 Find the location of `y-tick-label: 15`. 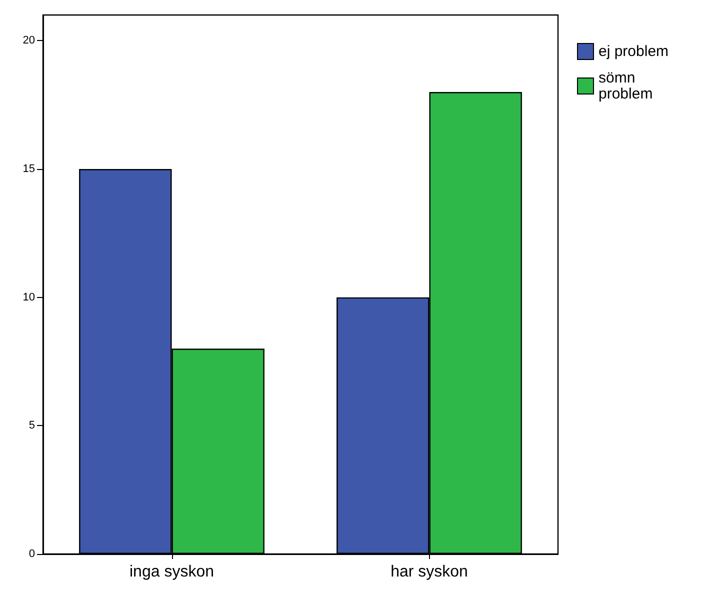

y-tick-label: 15 is located at coordinates (28, 169).